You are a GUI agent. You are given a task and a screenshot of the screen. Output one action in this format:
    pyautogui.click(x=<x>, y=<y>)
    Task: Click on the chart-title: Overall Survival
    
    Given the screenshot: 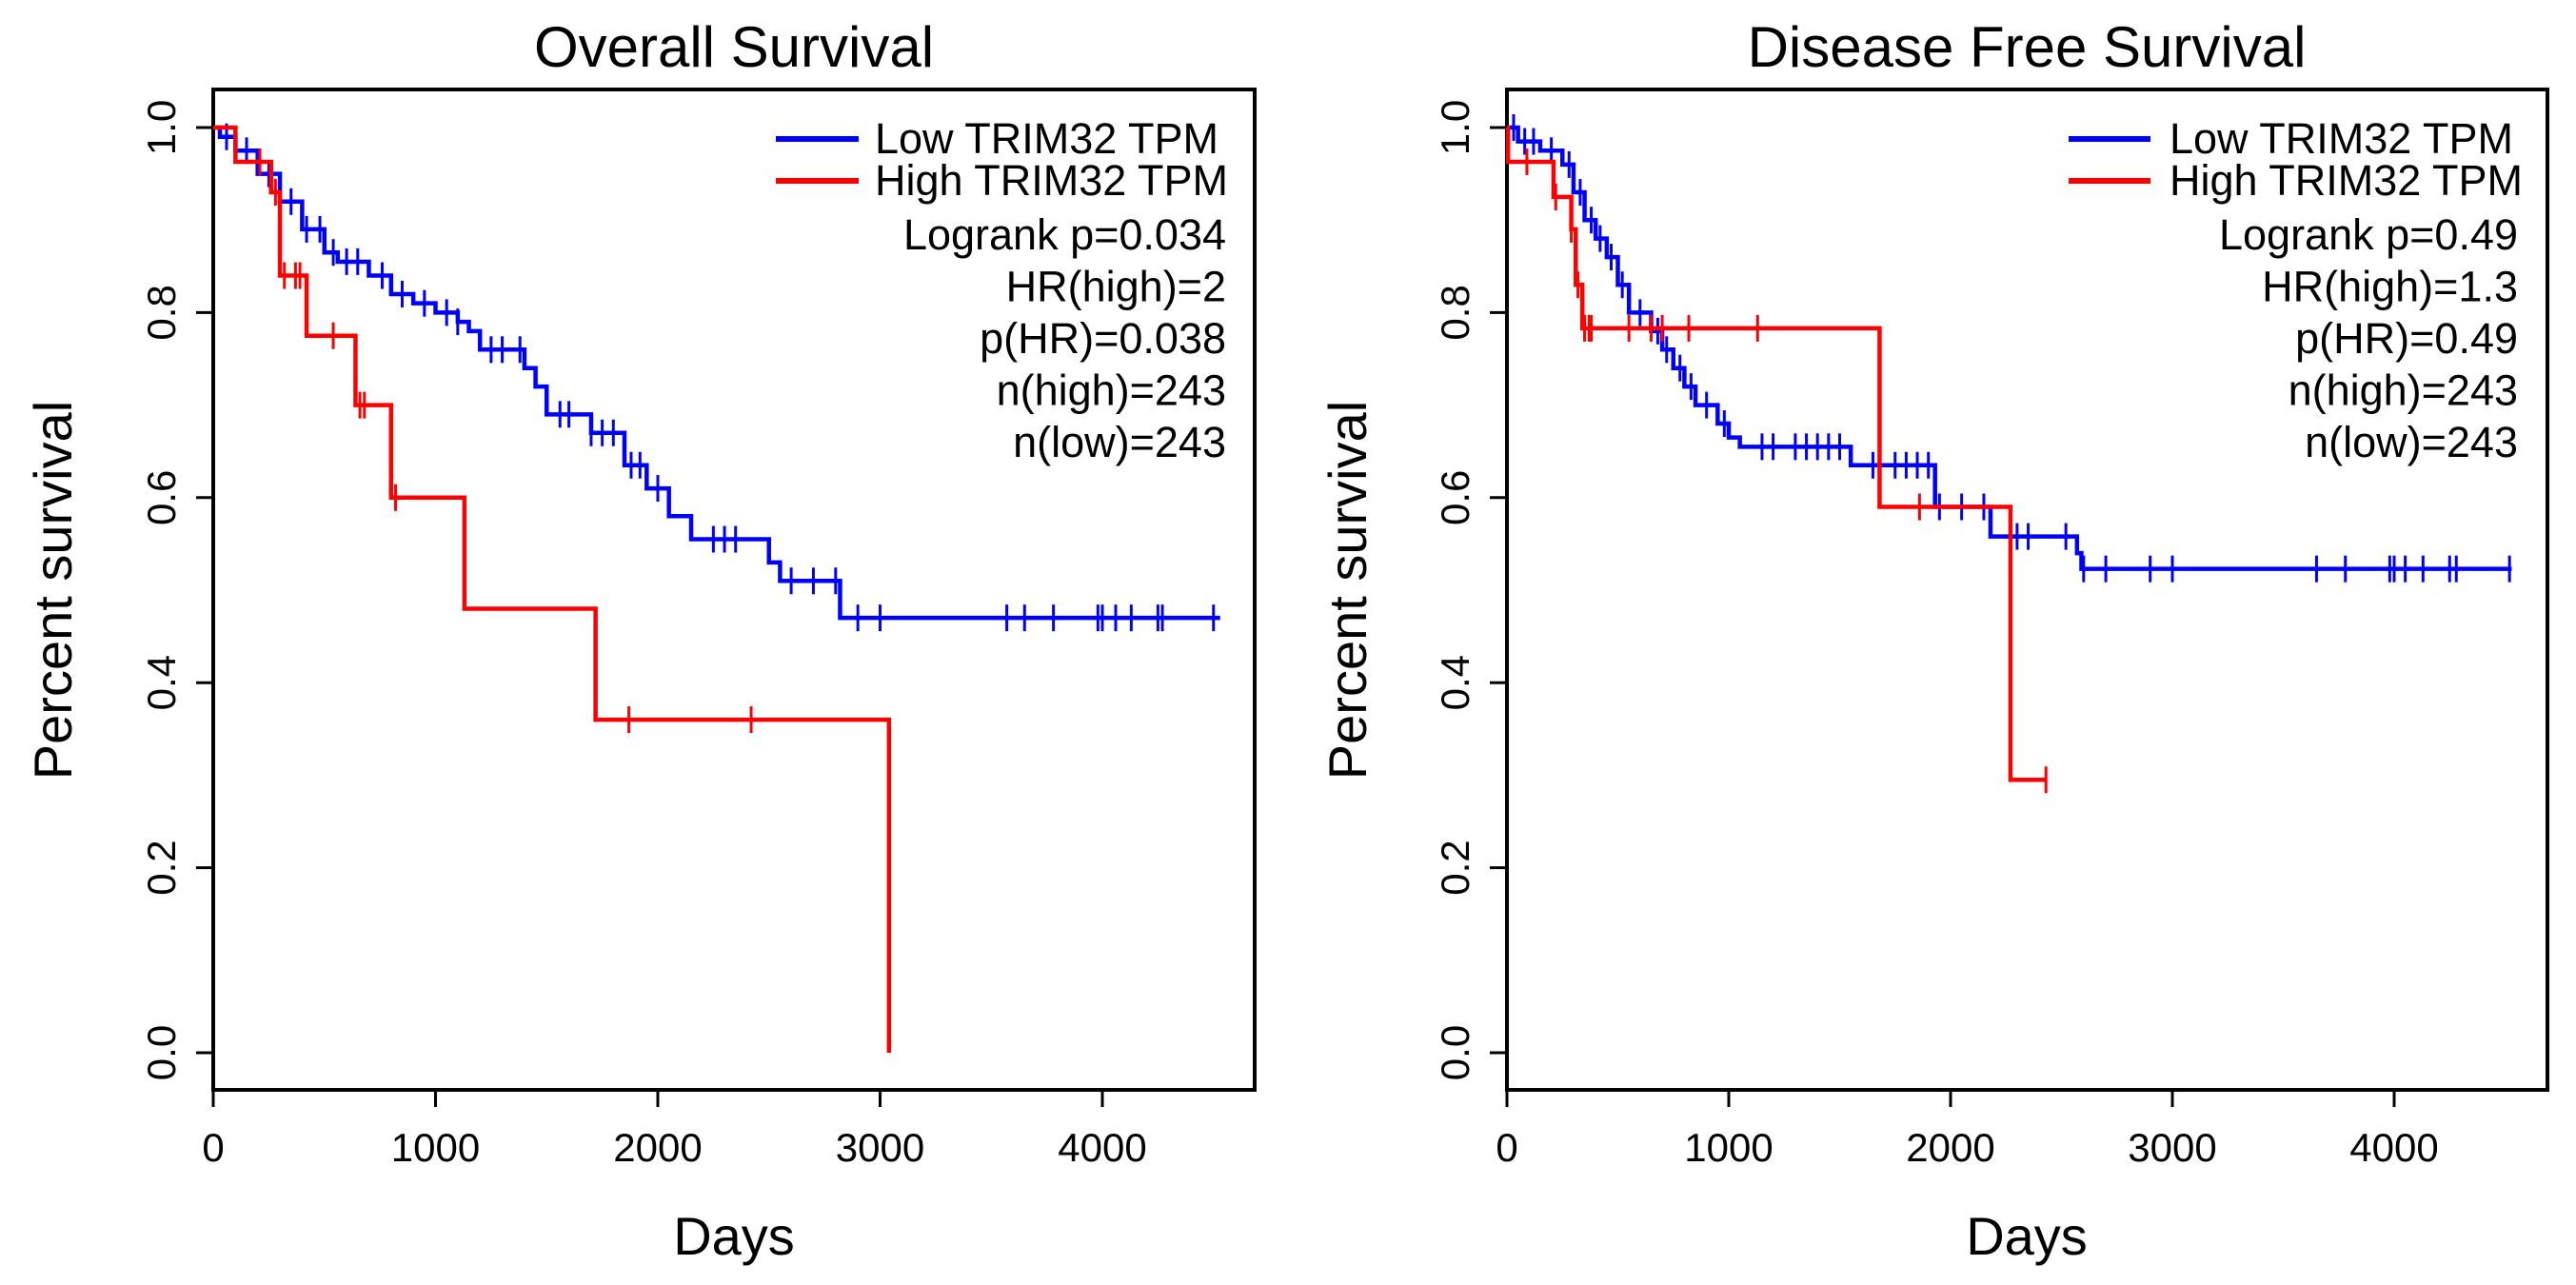 What is the action you would take?
    pyautogui.click(x=734, y=47)
    